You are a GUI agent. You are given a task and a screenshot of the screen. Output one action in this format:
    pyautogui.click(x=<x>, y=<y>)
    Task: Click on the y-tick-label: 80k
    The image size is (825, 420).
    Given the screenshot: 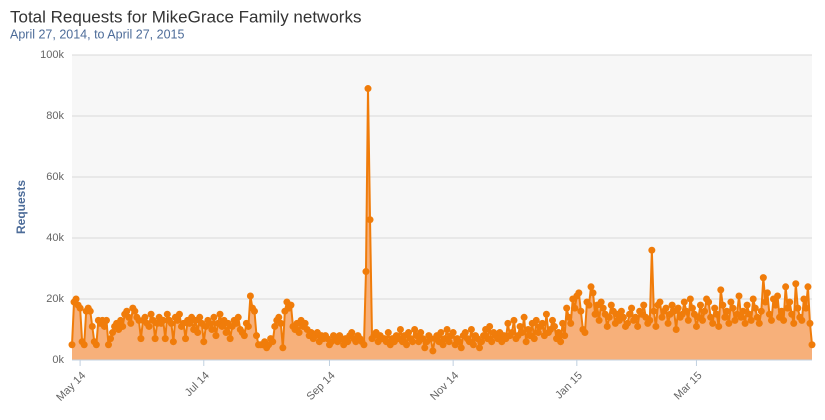 What is the action you would take?
    pyautogui.click(x=55, y=116)
    